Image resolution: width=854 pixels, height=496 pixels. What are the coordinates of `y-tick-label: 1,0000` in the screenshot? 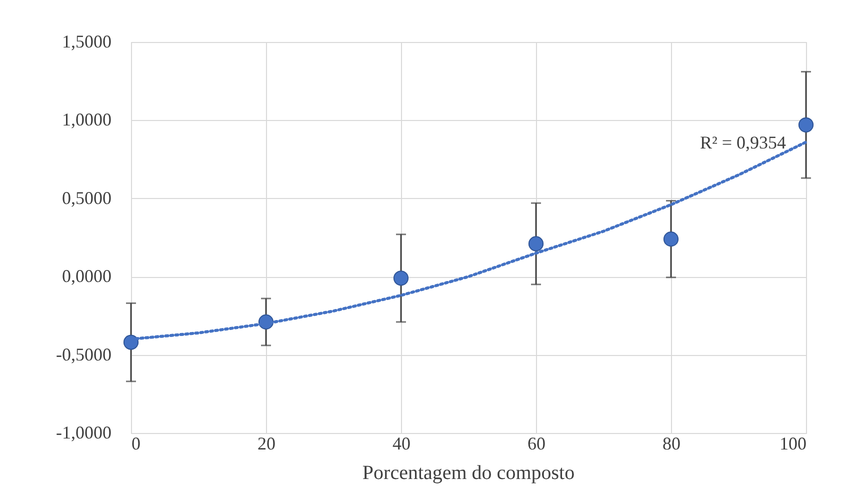 It's located at (87, 120).